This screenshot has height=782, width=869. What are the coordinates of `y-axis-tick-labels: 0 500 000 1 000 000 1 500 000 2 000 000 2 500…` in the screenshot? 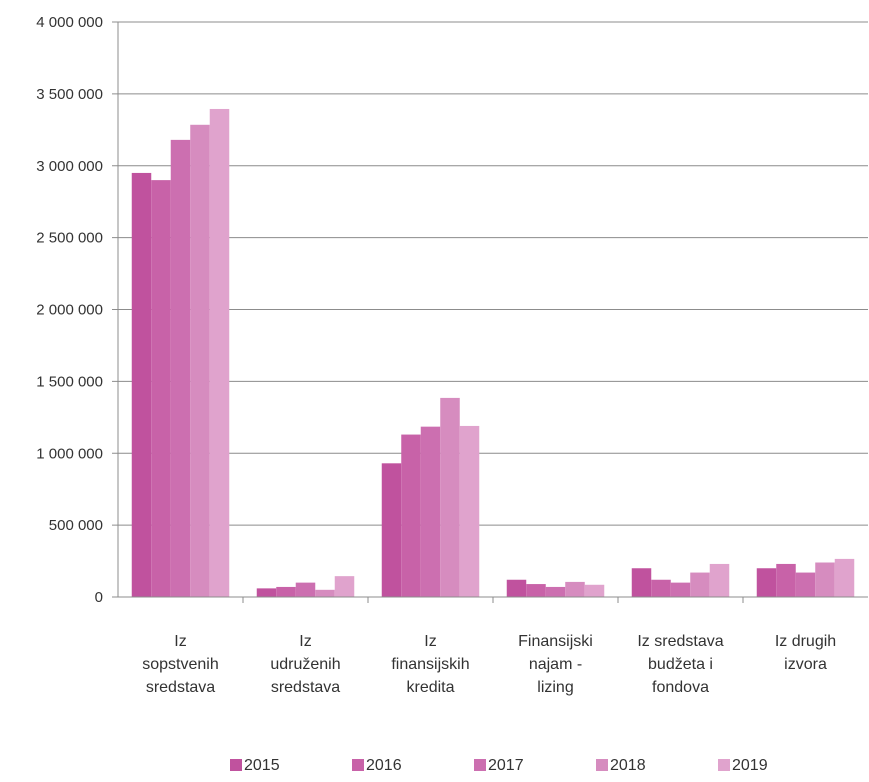 It's located at (69, 310).